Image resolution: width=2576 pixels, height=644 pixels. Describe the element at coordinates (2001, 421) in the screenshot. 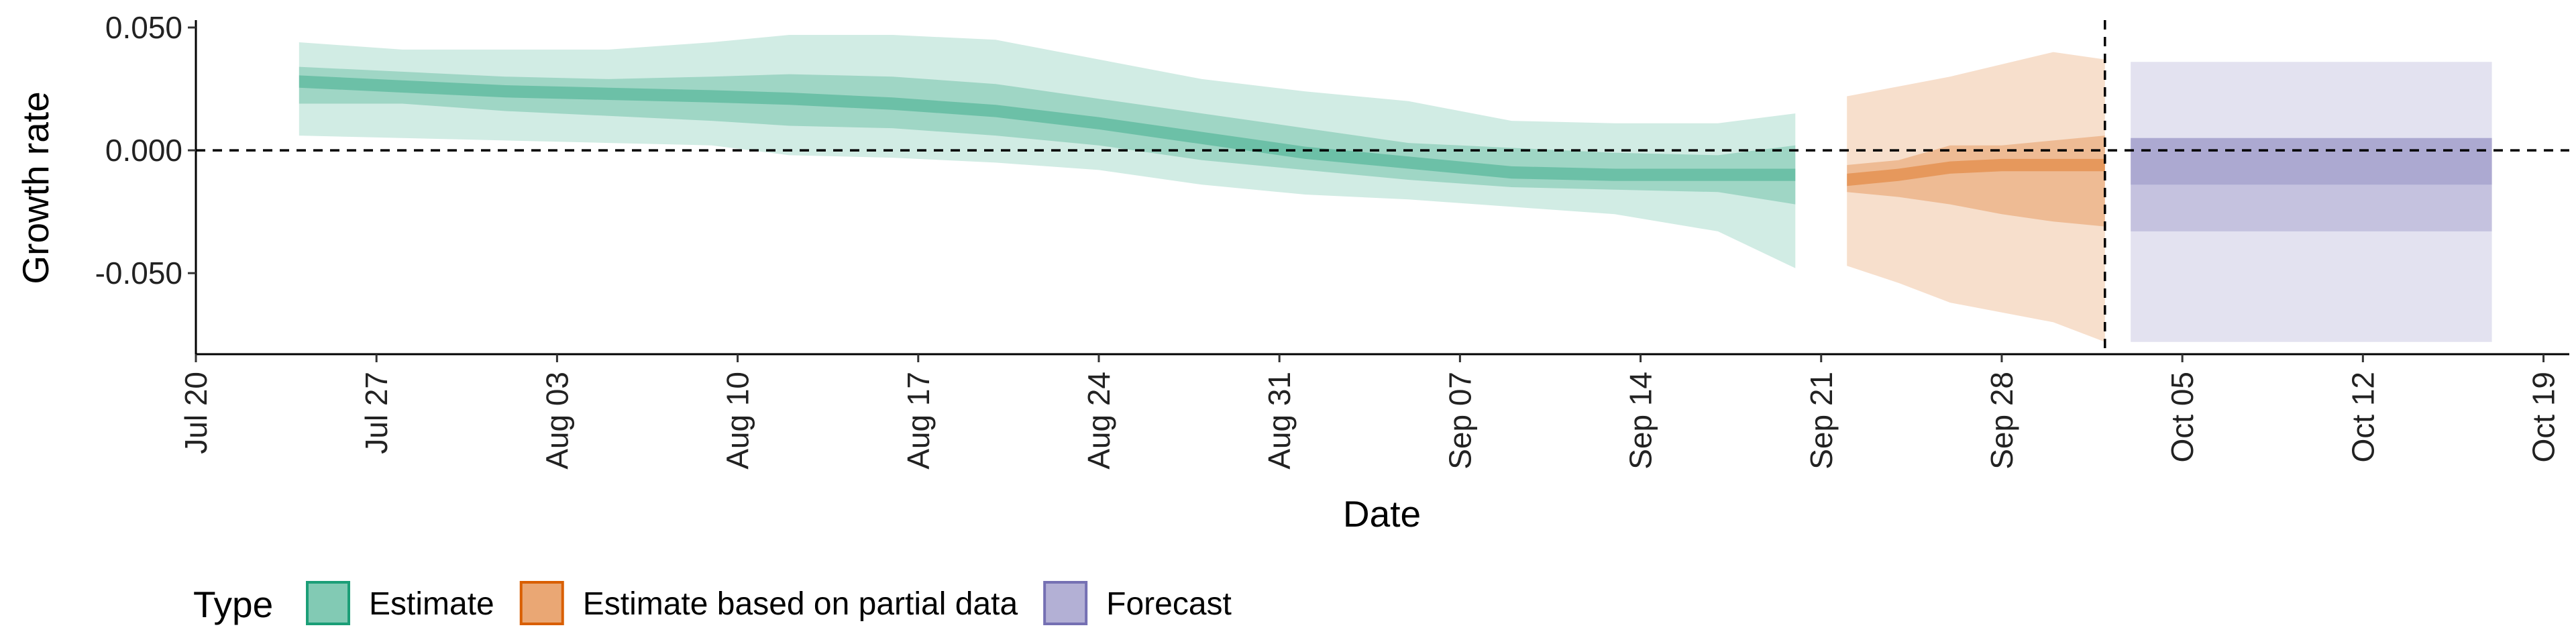

I see `x-tick-label: Sep 28` at that location.